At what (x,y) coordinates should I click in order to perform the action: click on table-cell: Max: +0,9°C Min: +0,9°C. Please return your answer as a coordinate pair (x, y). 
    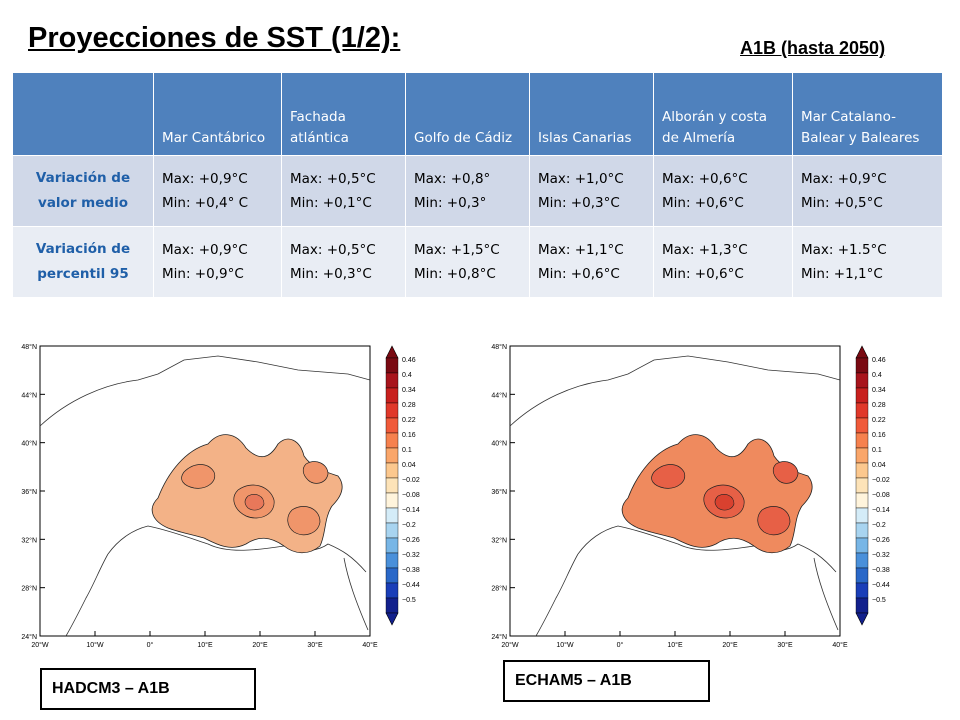
    Looking at the image, I should click on (217, 262).